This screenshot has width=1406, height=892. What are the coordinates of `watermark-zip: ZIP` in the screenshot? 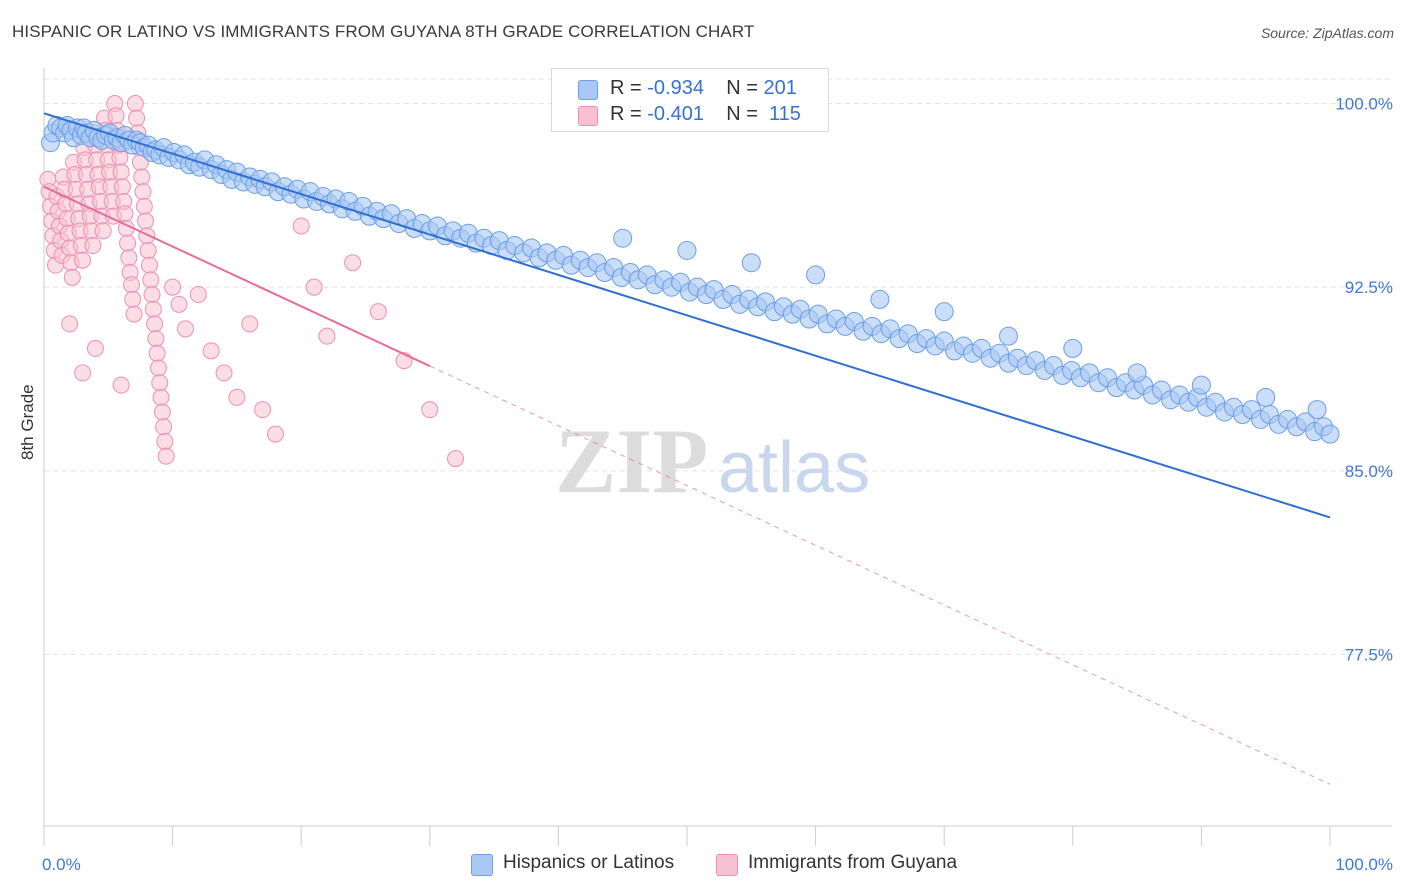 It's located at (631, 461).